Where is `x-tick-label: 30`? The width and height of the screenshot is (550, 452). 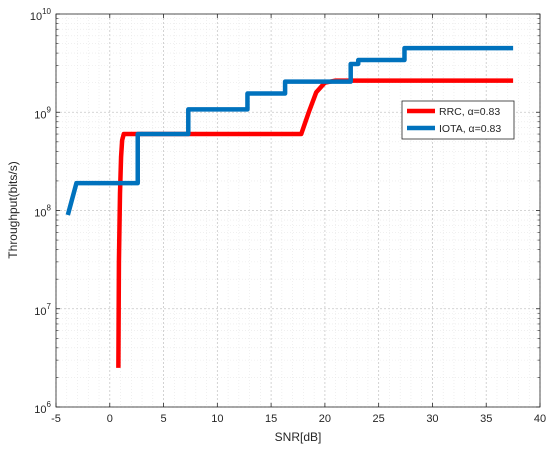
x-tick-label: 30 is located at coordinates (432, 419).